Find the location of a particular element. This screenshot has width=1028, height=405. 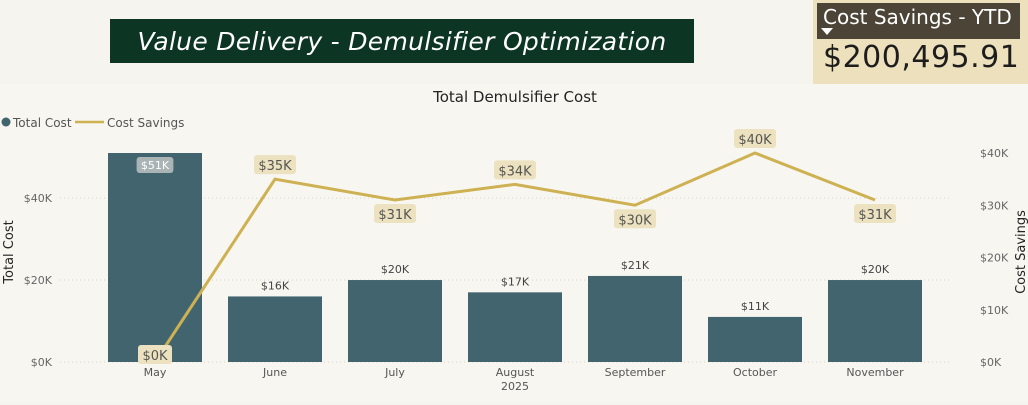

line-value-label: $35K is located at coordinates (275, 166).